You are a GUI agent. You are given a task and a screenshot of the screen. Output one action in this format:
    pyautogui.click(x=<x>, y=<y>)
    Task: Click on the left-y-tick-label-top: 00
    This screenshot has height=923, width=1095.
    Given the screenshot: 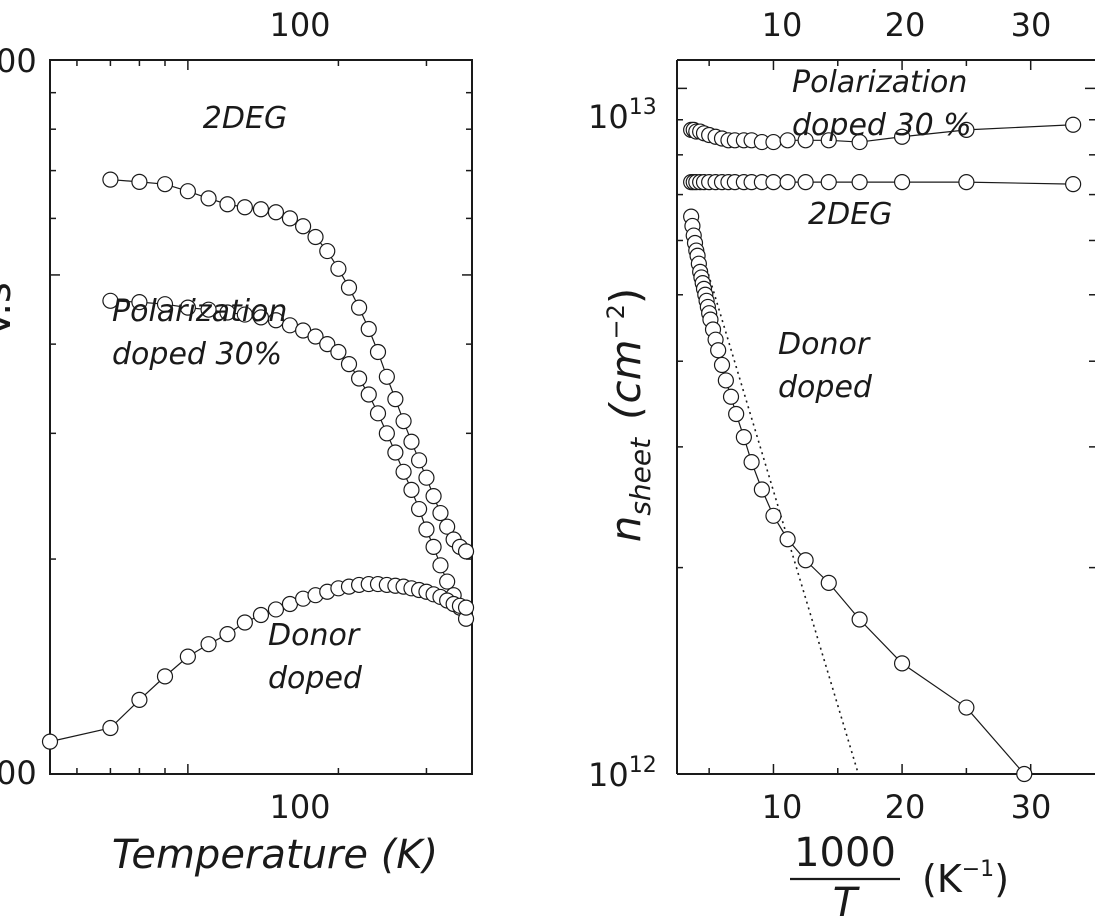 What is the action you would take?
    pyautogui.click(x=18, y=61)
    